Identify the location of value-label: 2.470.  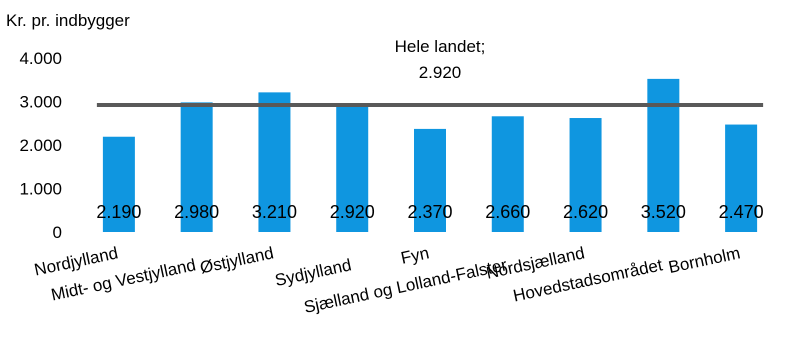
(741, 212).